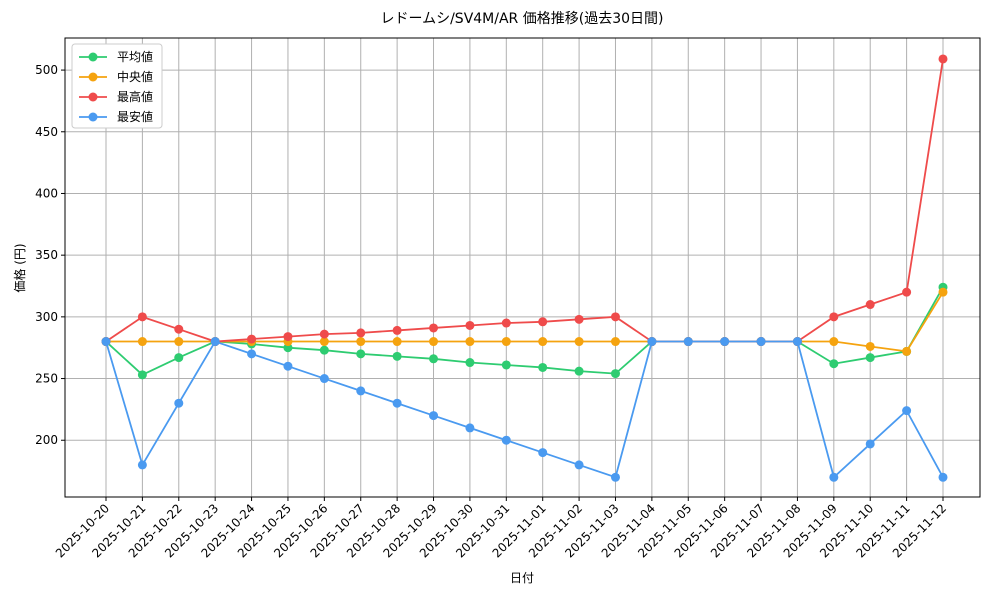 This screenshot has width=1000, height=600. I want to click on y-tick-label: 350, so click(46, 255).